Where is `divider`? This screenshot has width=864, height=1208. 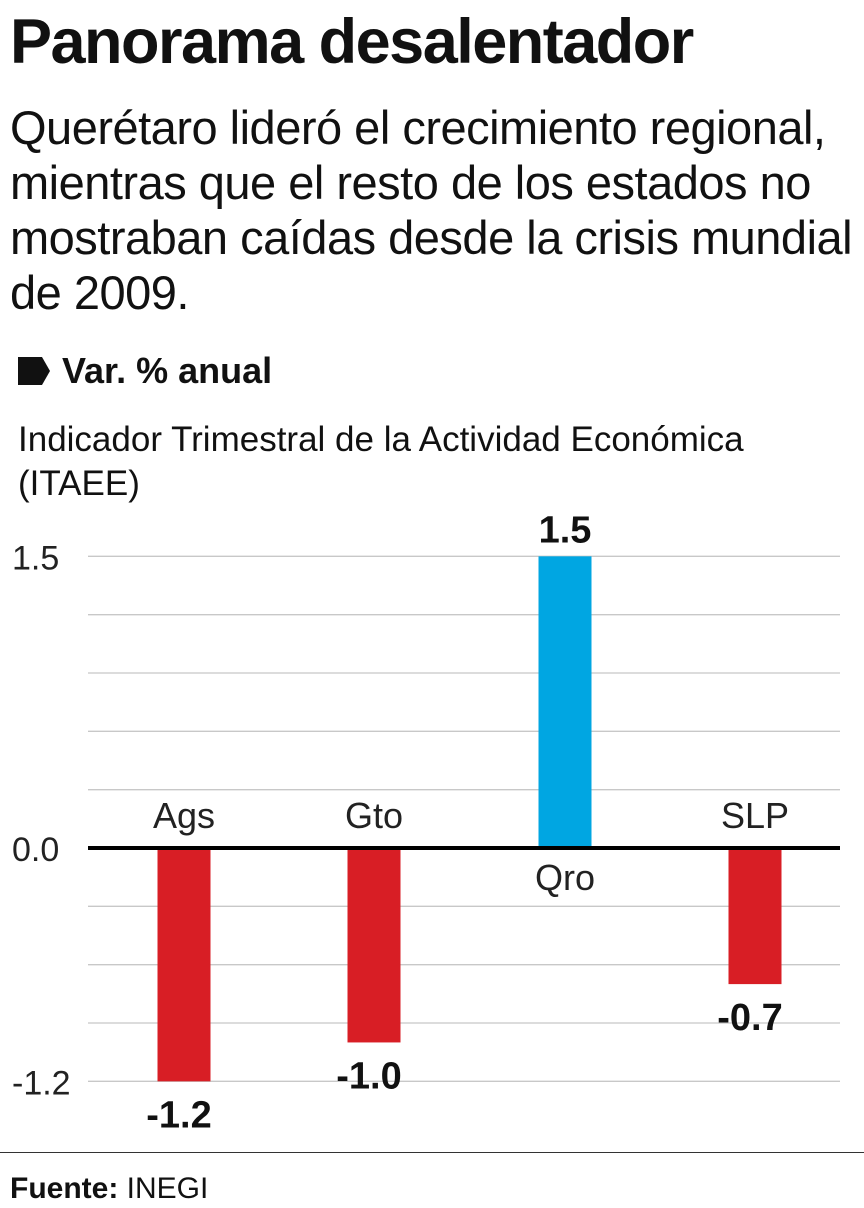
divider is located at coordinates (432, 1152).